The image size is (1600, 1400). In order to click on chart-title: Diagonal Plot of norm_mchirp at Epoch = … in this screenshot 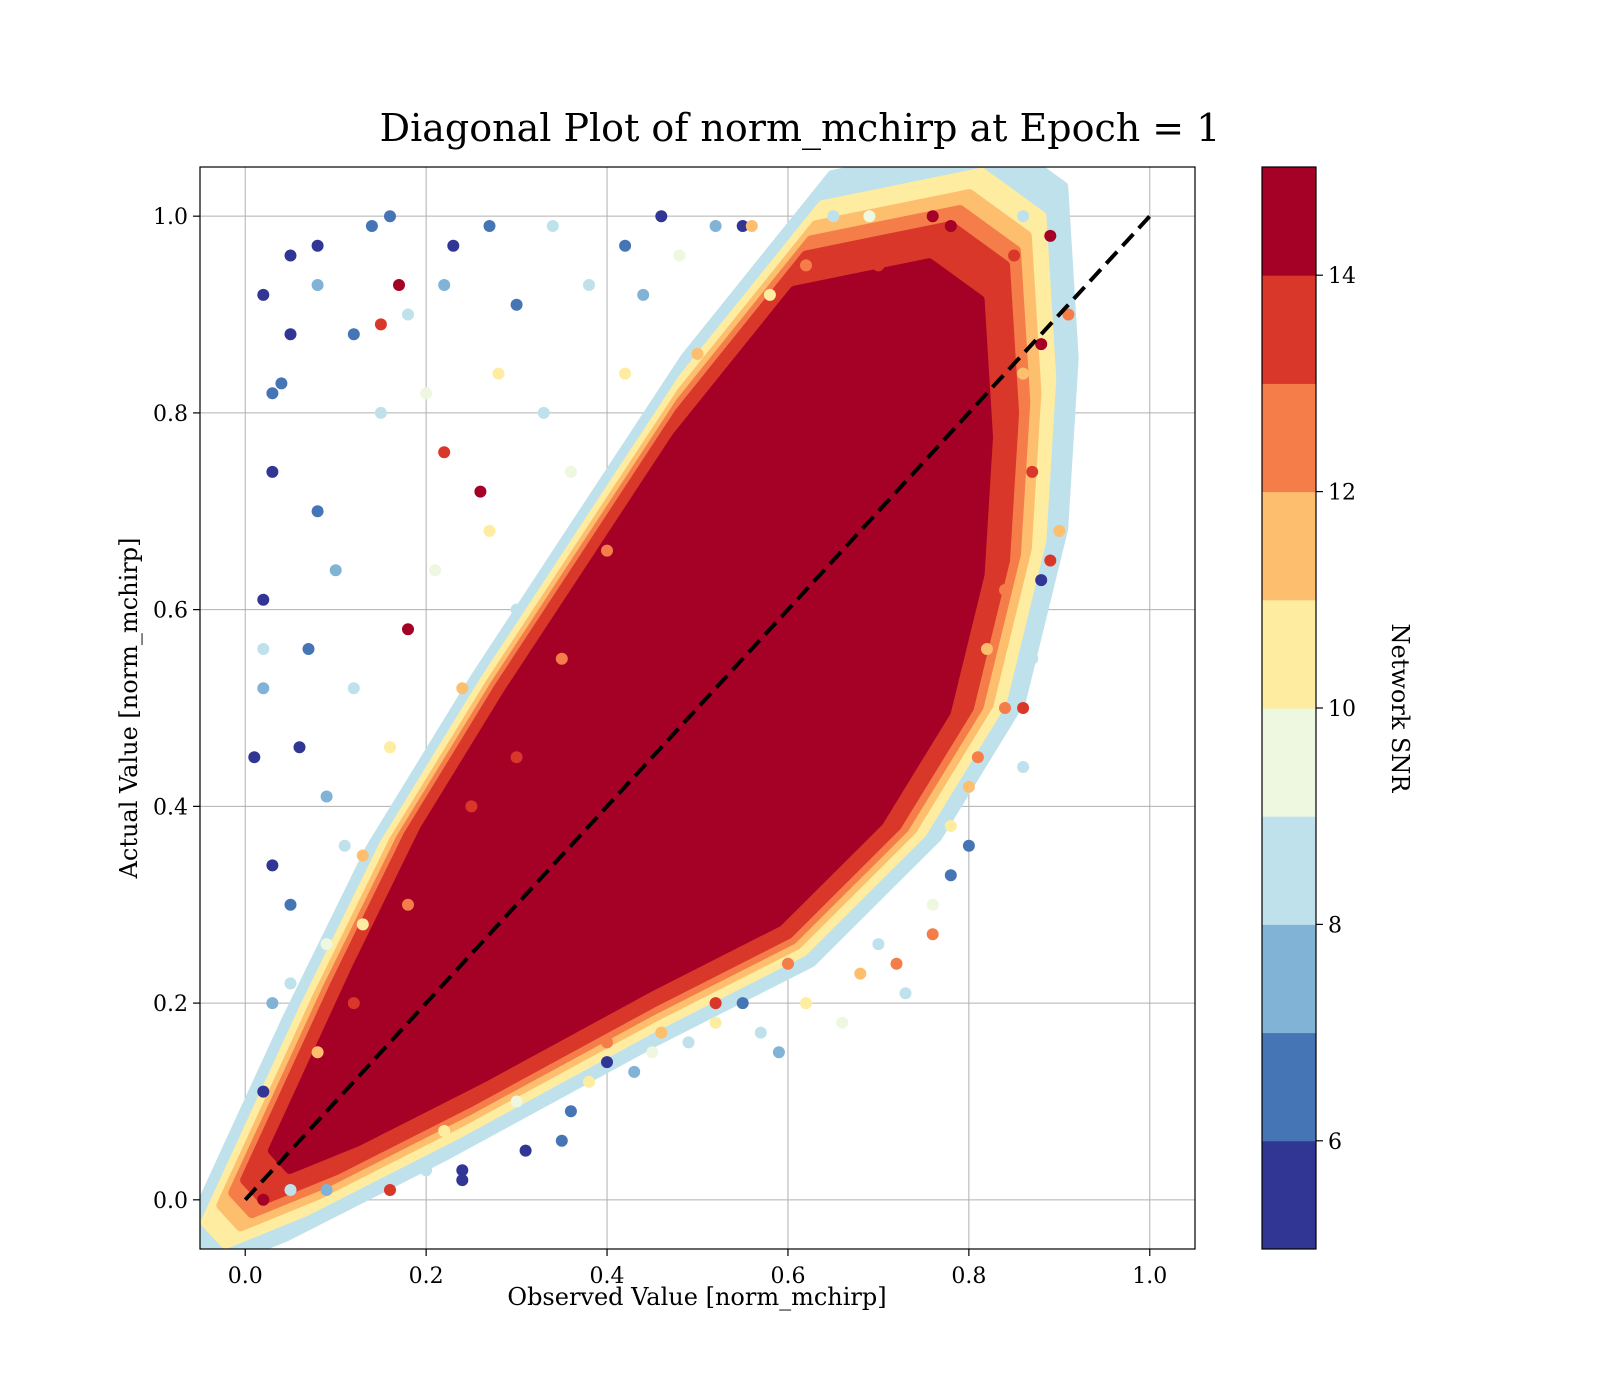, I will do `click(800, 128)`.